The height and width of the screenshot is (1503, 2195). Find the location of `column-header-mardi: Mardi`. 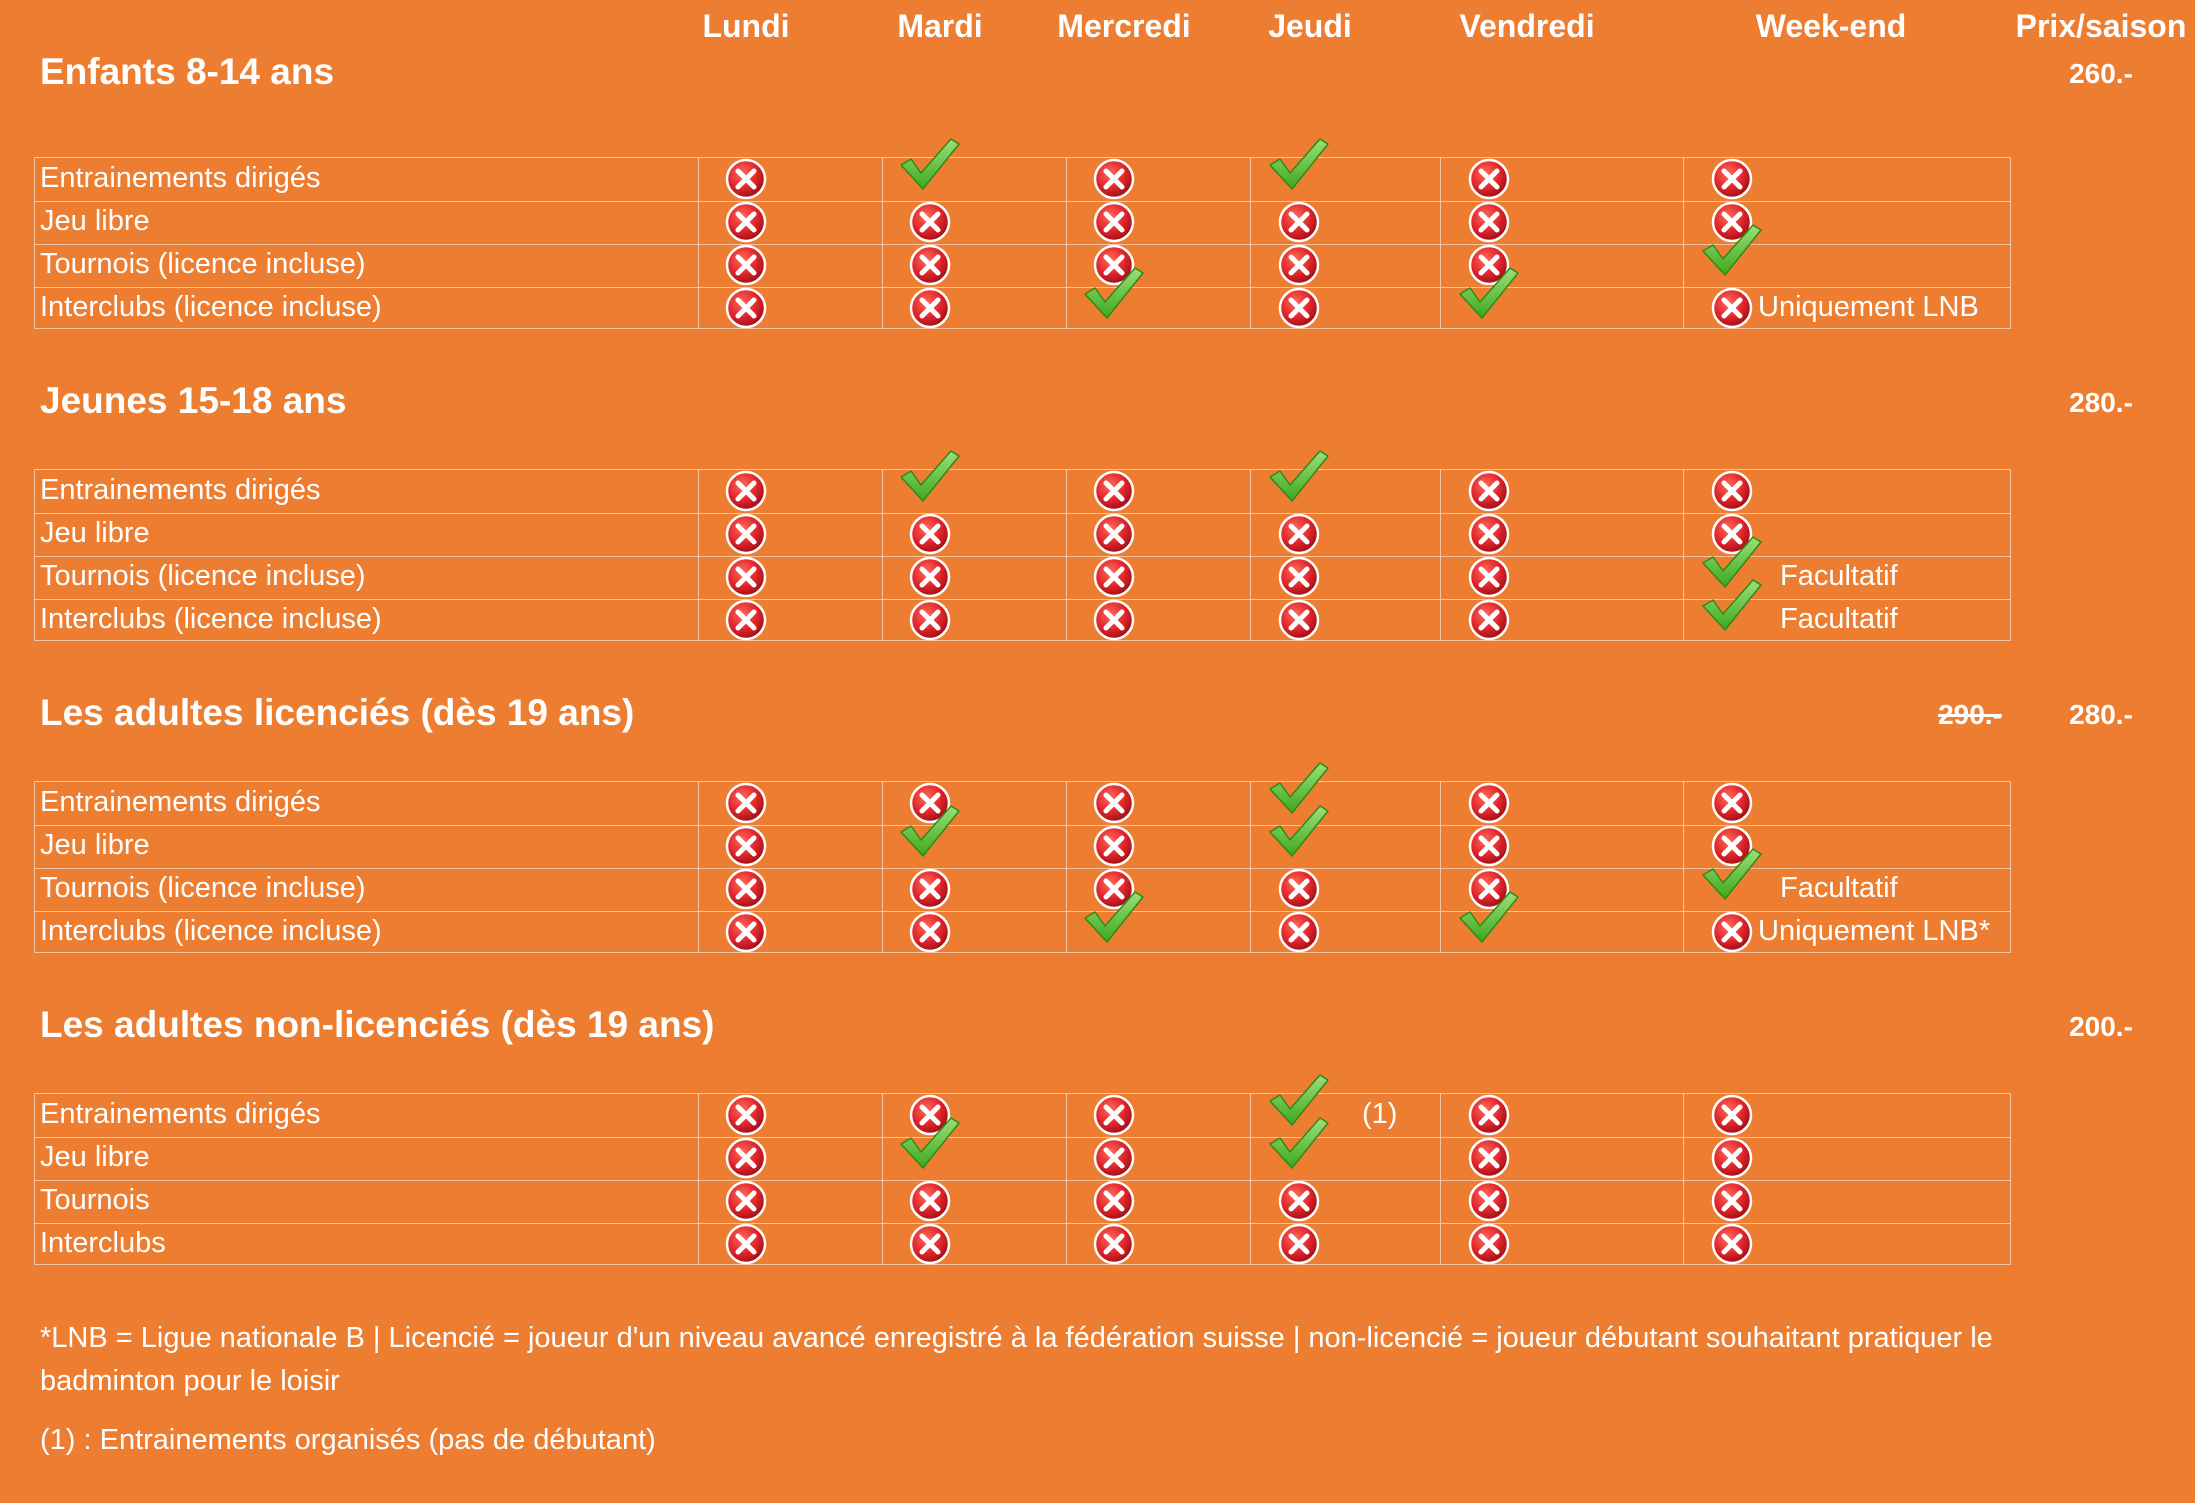

column-header-mardi: Mardi is located at coordinates (940, 26).